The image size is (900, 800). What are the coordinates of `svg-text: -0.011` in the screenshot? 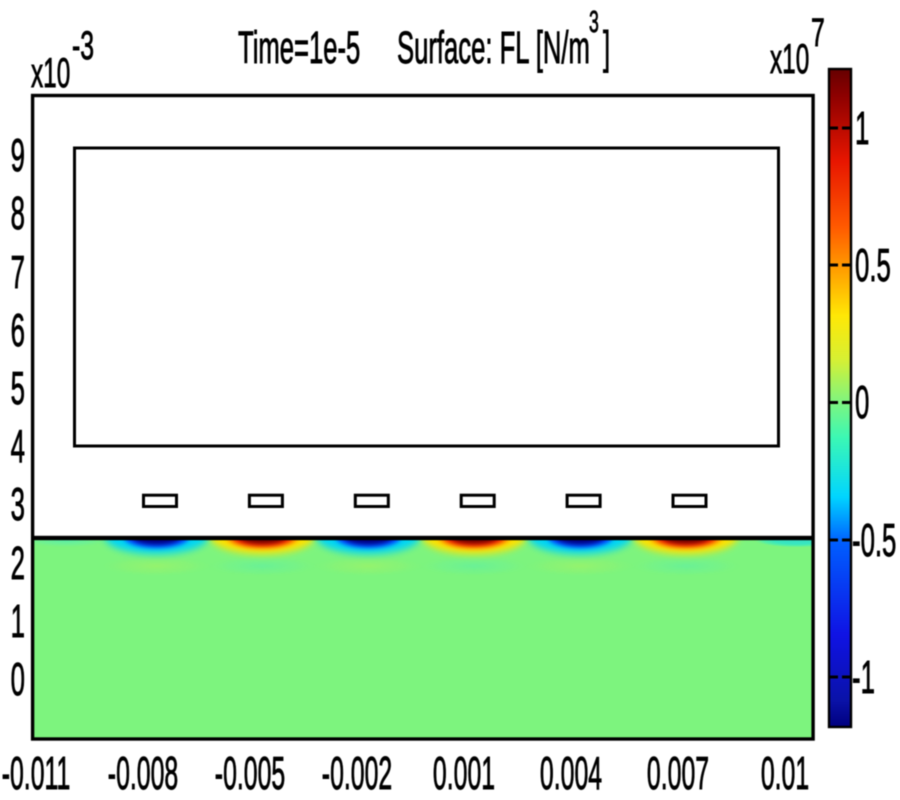 It's located at (36, 773).